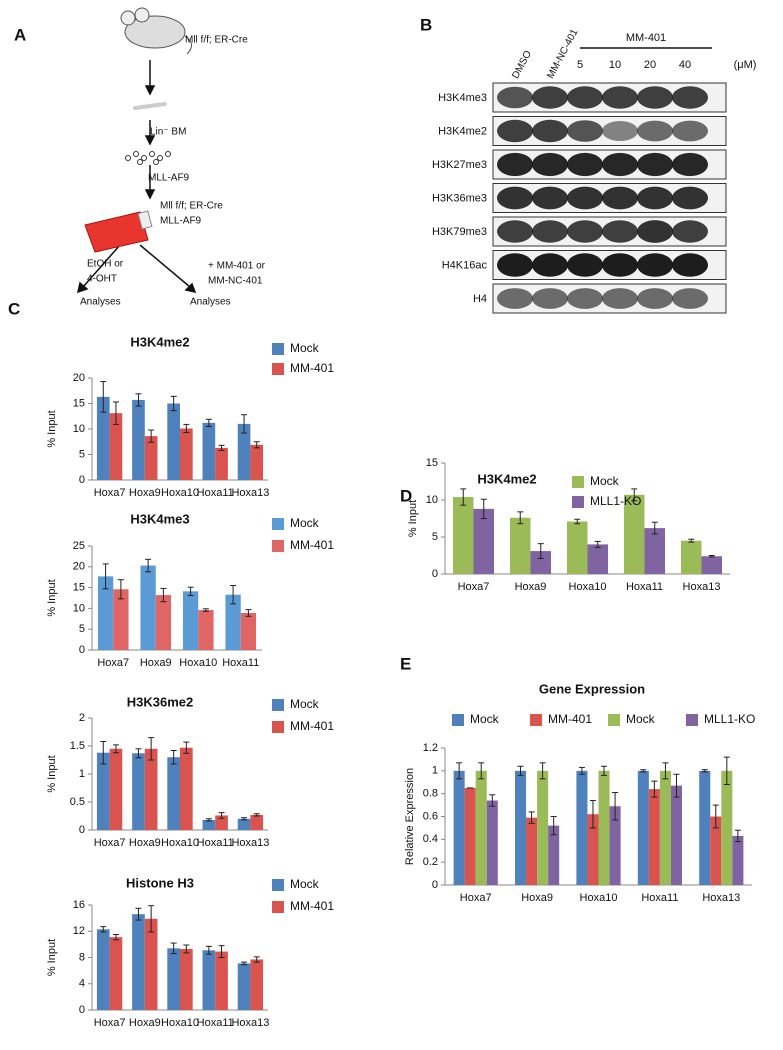  I want to click on dose-label: 10, so click(615, 65).